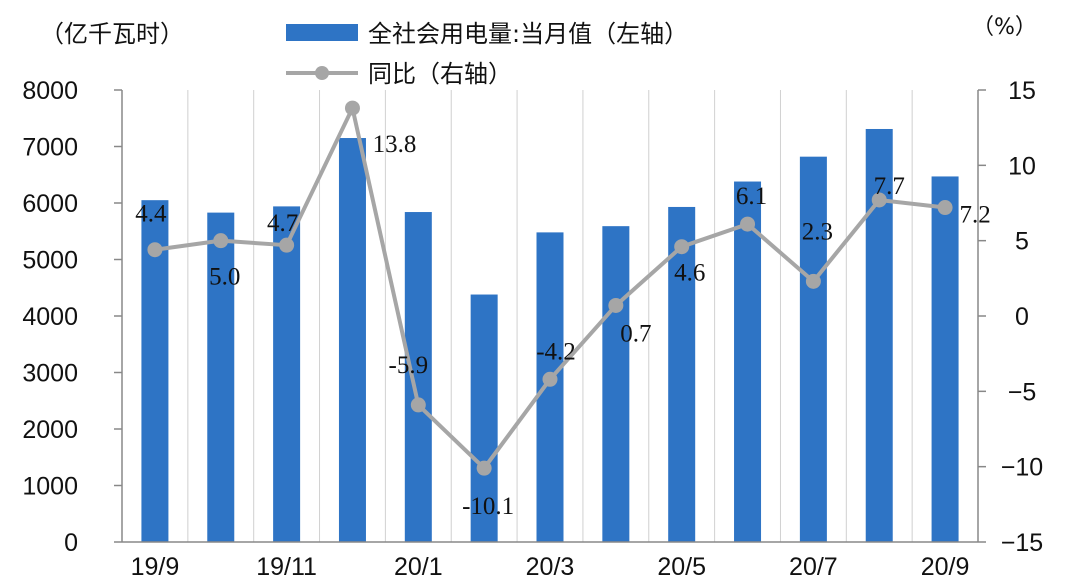  What do you see at coordinates (813, 567) in the screenshot?
I see `x-tick-label: 20/7` at bounding box center [813, 567].